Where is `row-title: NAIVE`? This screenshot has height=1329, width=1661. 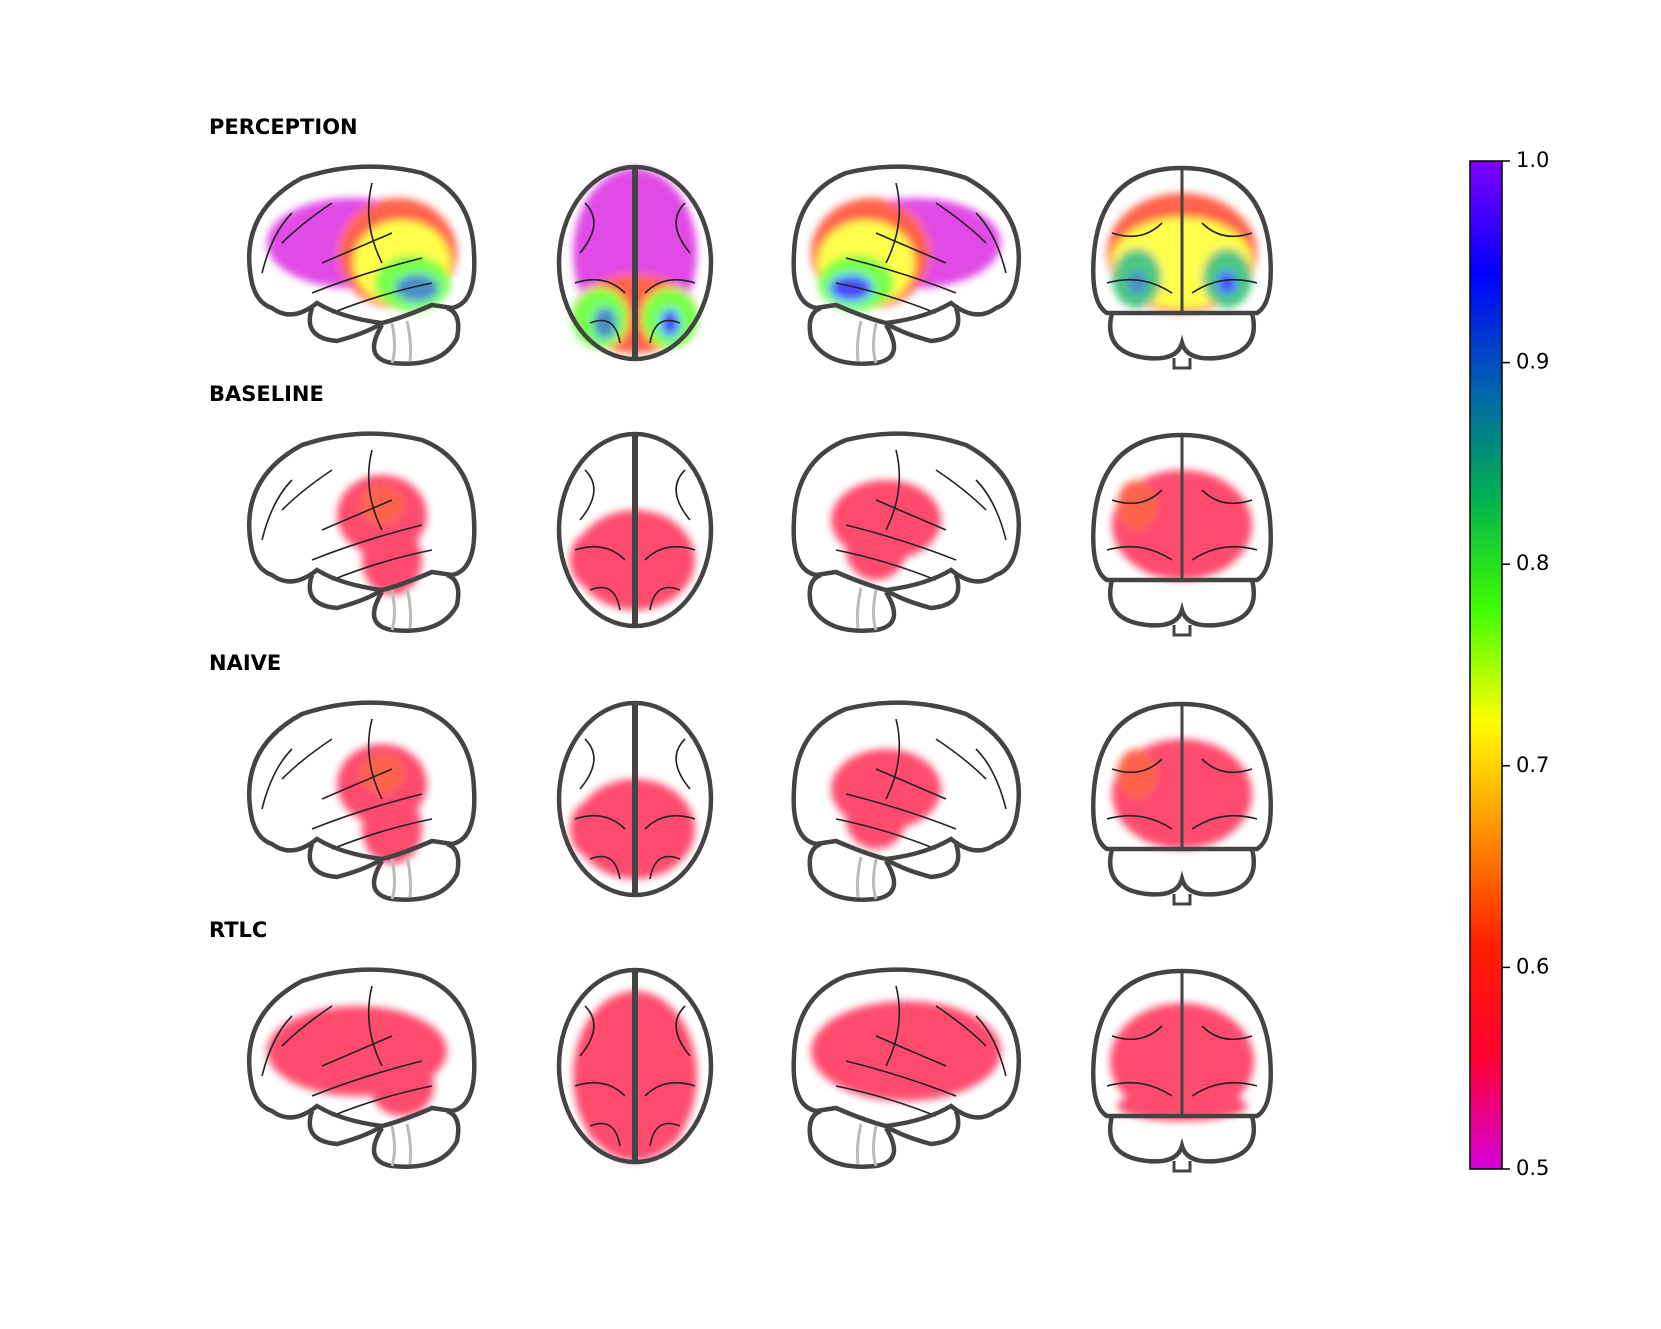 row-title: NAIVE is located at coordinates (245, 663).